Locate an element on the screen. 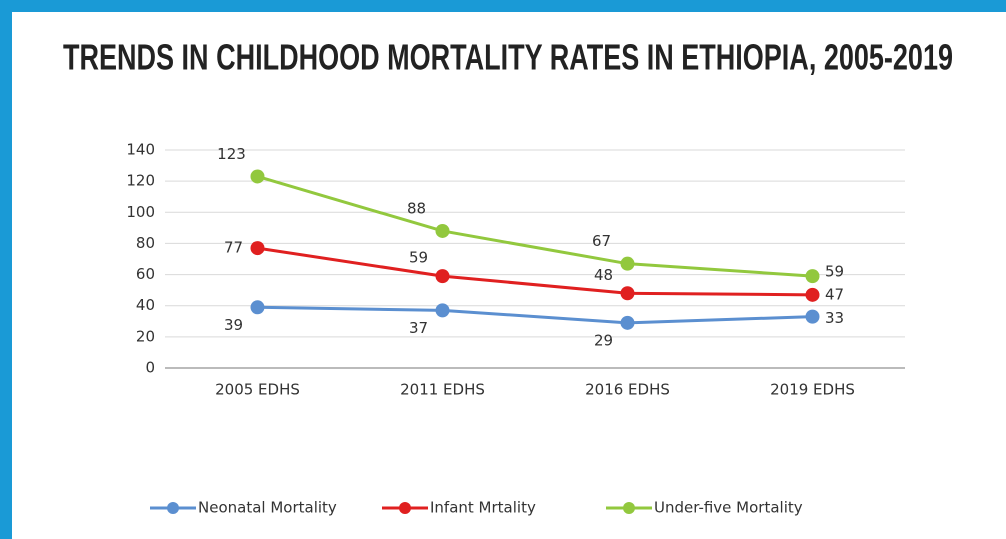 Image resolution: width=1006 pixels, height=539 pixels. y-tick-label: 100 is located at coordinates (140, 212).